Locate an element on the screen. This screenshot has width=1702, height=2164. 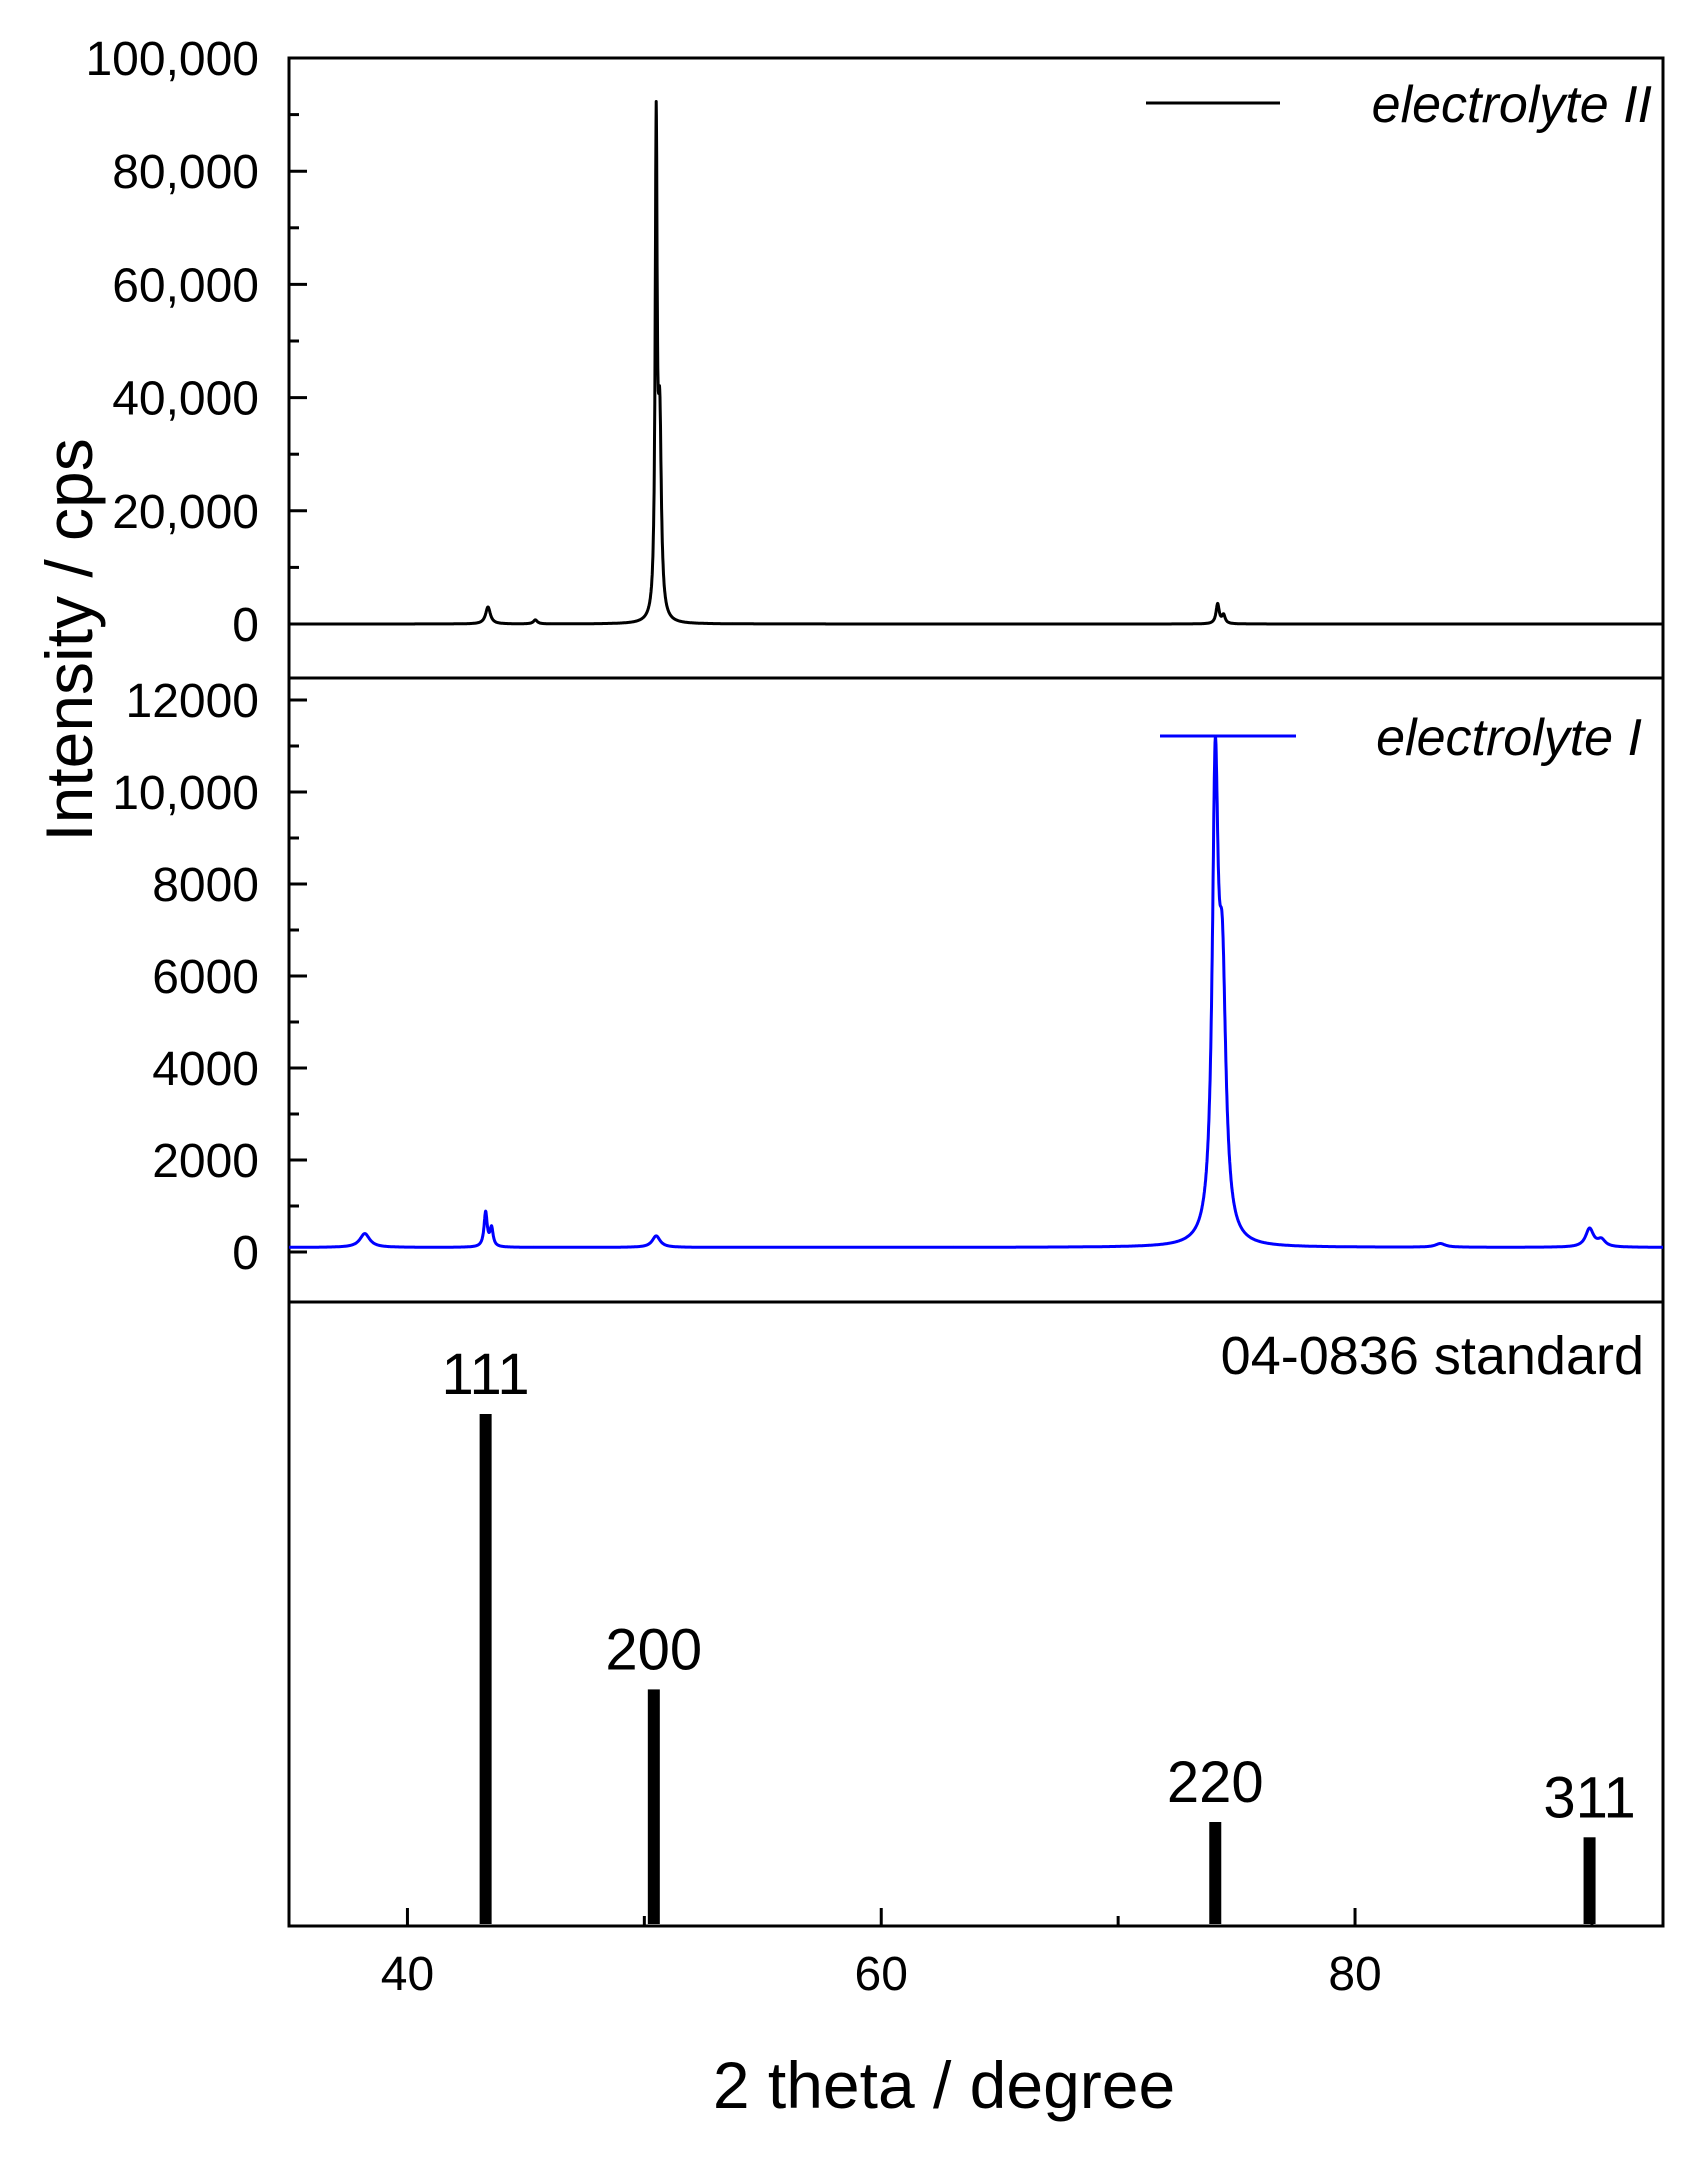
y-tick-label-middle: 0 is located at coordinates (245, 1253).